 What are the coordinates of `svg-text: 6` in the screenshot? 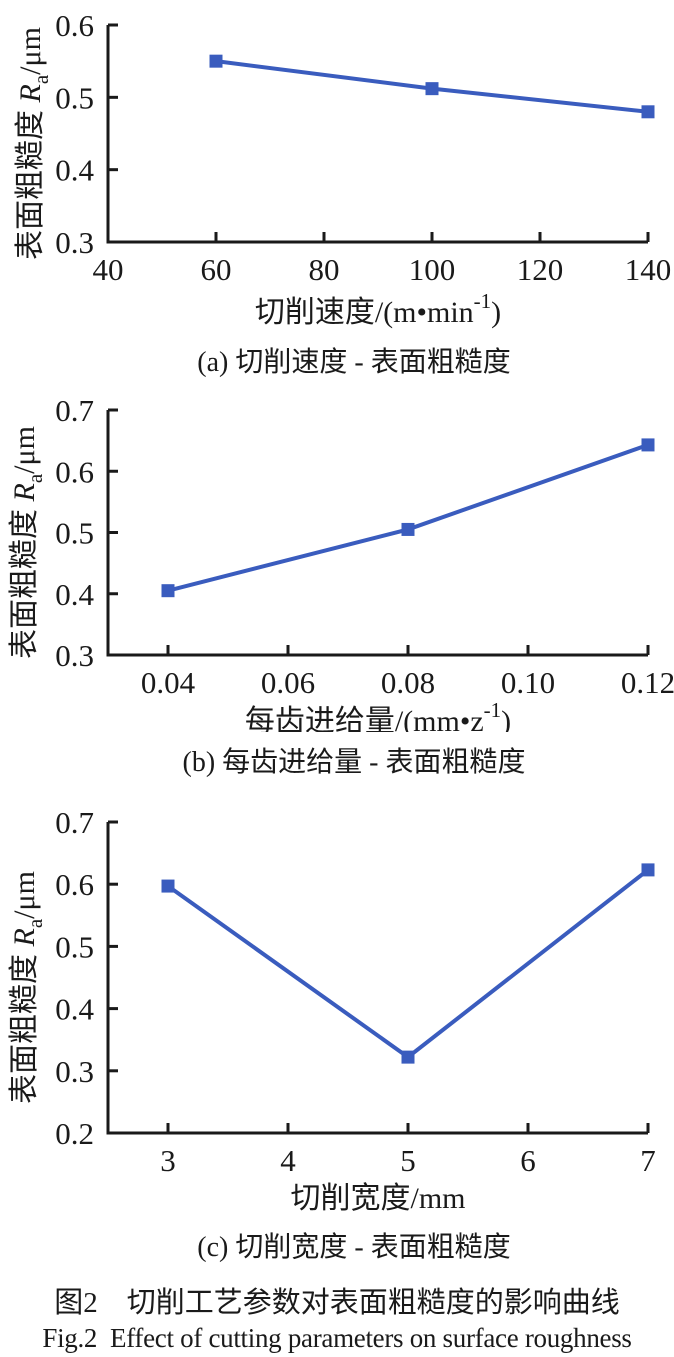 It's located at (528, 1160).